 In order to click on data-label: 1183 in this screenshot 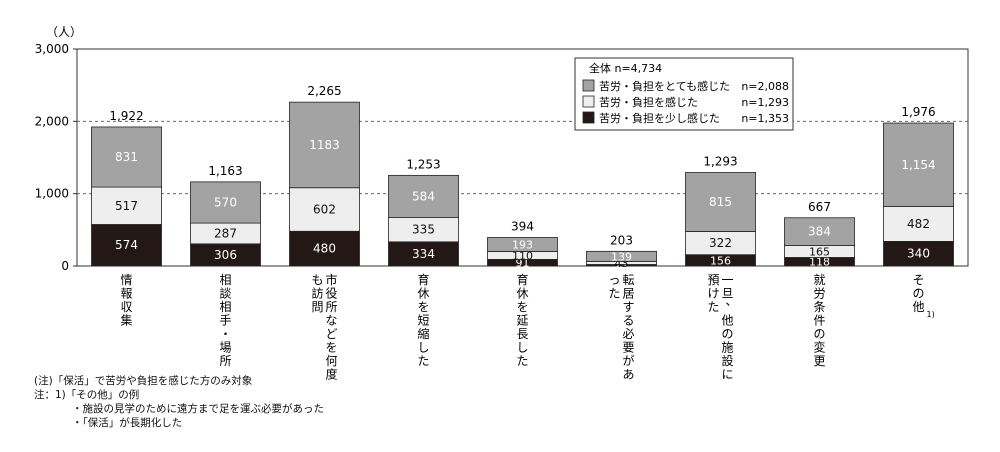, I will do `click(324, 145)`.